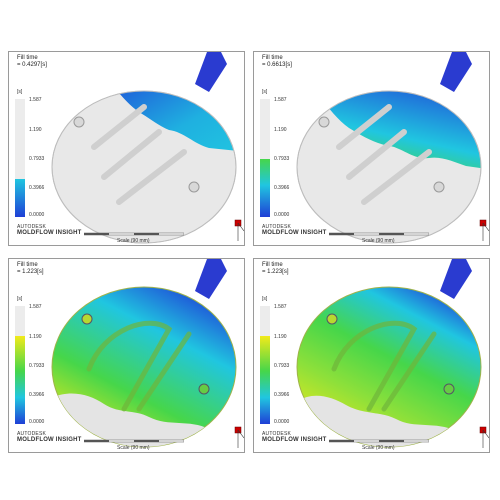 The height and width of the screenshot is (500, 500). What do you see at coordinates (277, 65) in the screenshot?
I see `fill-time-value: = 0.6613[s]` at bounding box center [277, 65].